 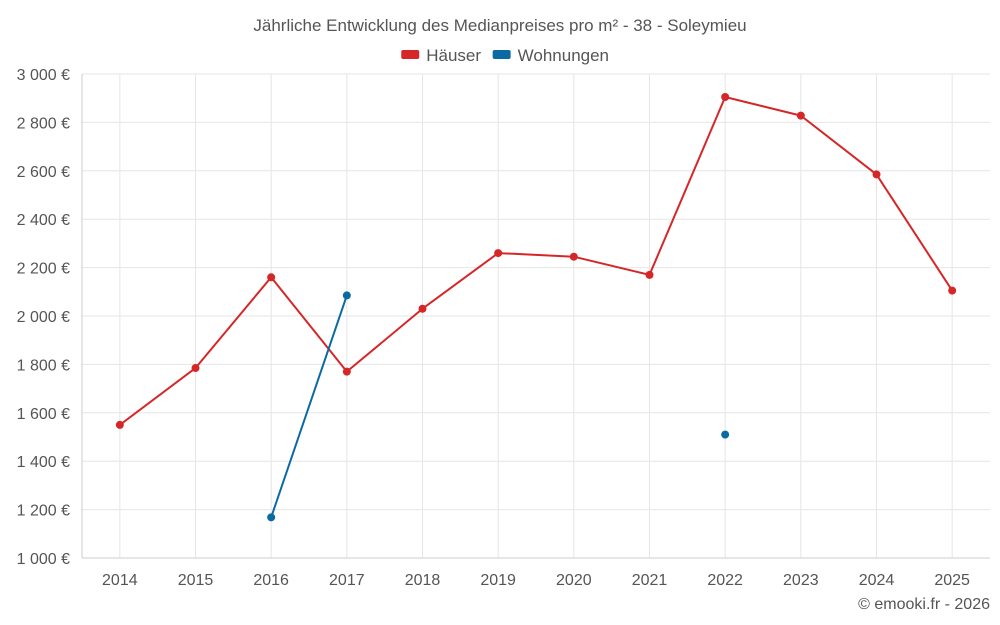 What do you see at coordinates (43, 559) in the screenshot?
I see `y-tick-label: 1 000 €` at bounding box center [43, 559].